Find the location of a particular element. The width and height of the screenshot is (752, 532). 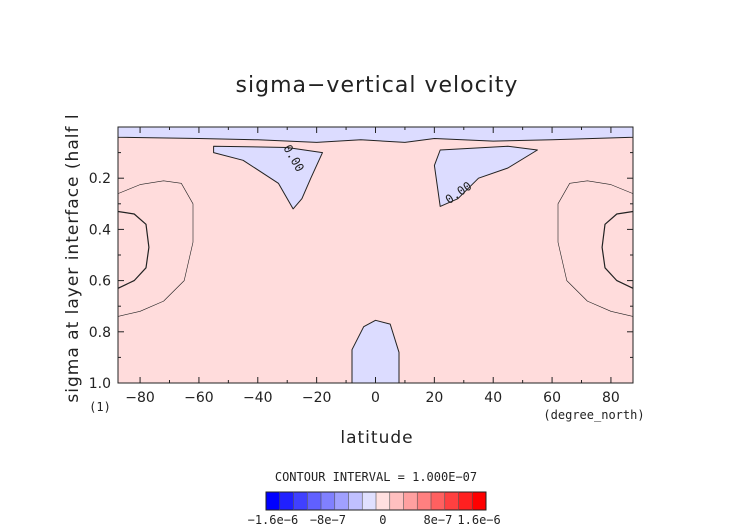

contour-interval-label: CONTOUR INTERVAL = 1.000E−07 is located at coordinates (376, 477).